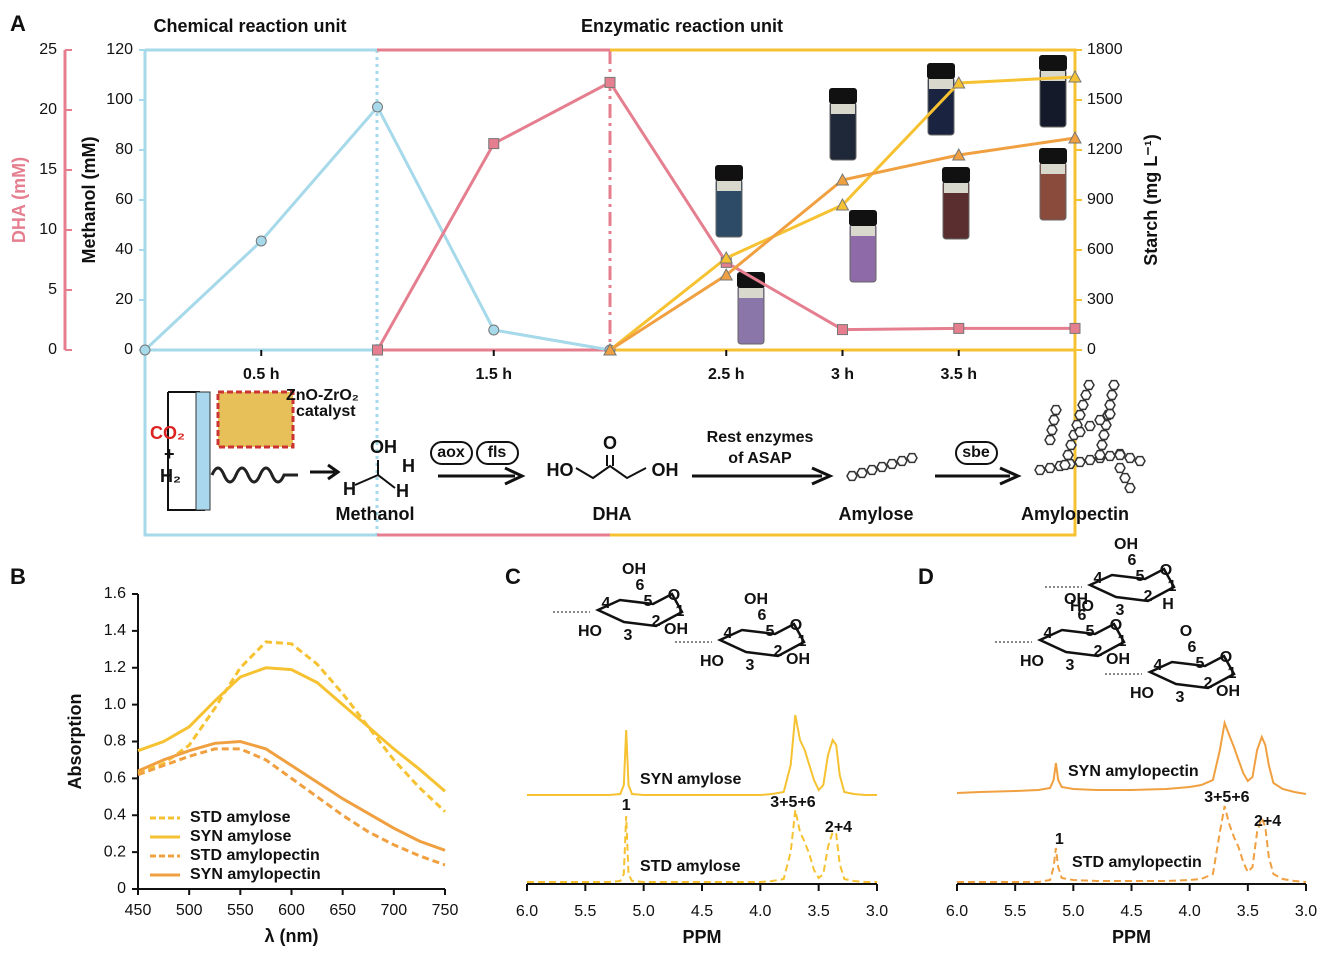 The image size is (1325, 956). Describe the element at coordinates (445, 910) in the screenshot. I see `x-tick-label: 750` at that location.